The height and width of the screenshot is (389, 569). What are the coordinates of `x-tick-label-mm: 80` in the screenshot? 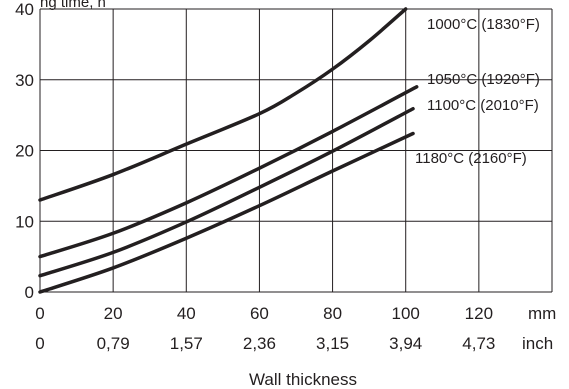 It's located at (332, 313).